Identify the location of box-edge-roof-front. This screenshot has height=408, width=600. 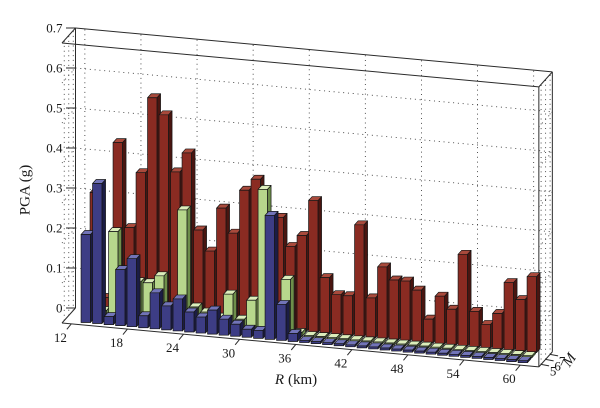
(300, 65).